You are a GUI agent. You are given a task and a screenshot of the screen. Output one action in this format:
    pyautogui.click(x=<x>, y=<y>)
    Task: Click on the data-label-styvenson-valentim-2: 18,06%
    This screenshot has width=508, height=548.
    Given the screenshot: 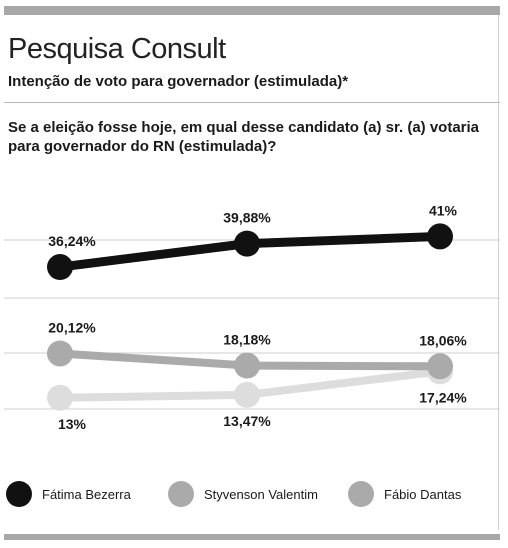 What is the action you would take?
    pyautogui.click(x=443, y=340)
    